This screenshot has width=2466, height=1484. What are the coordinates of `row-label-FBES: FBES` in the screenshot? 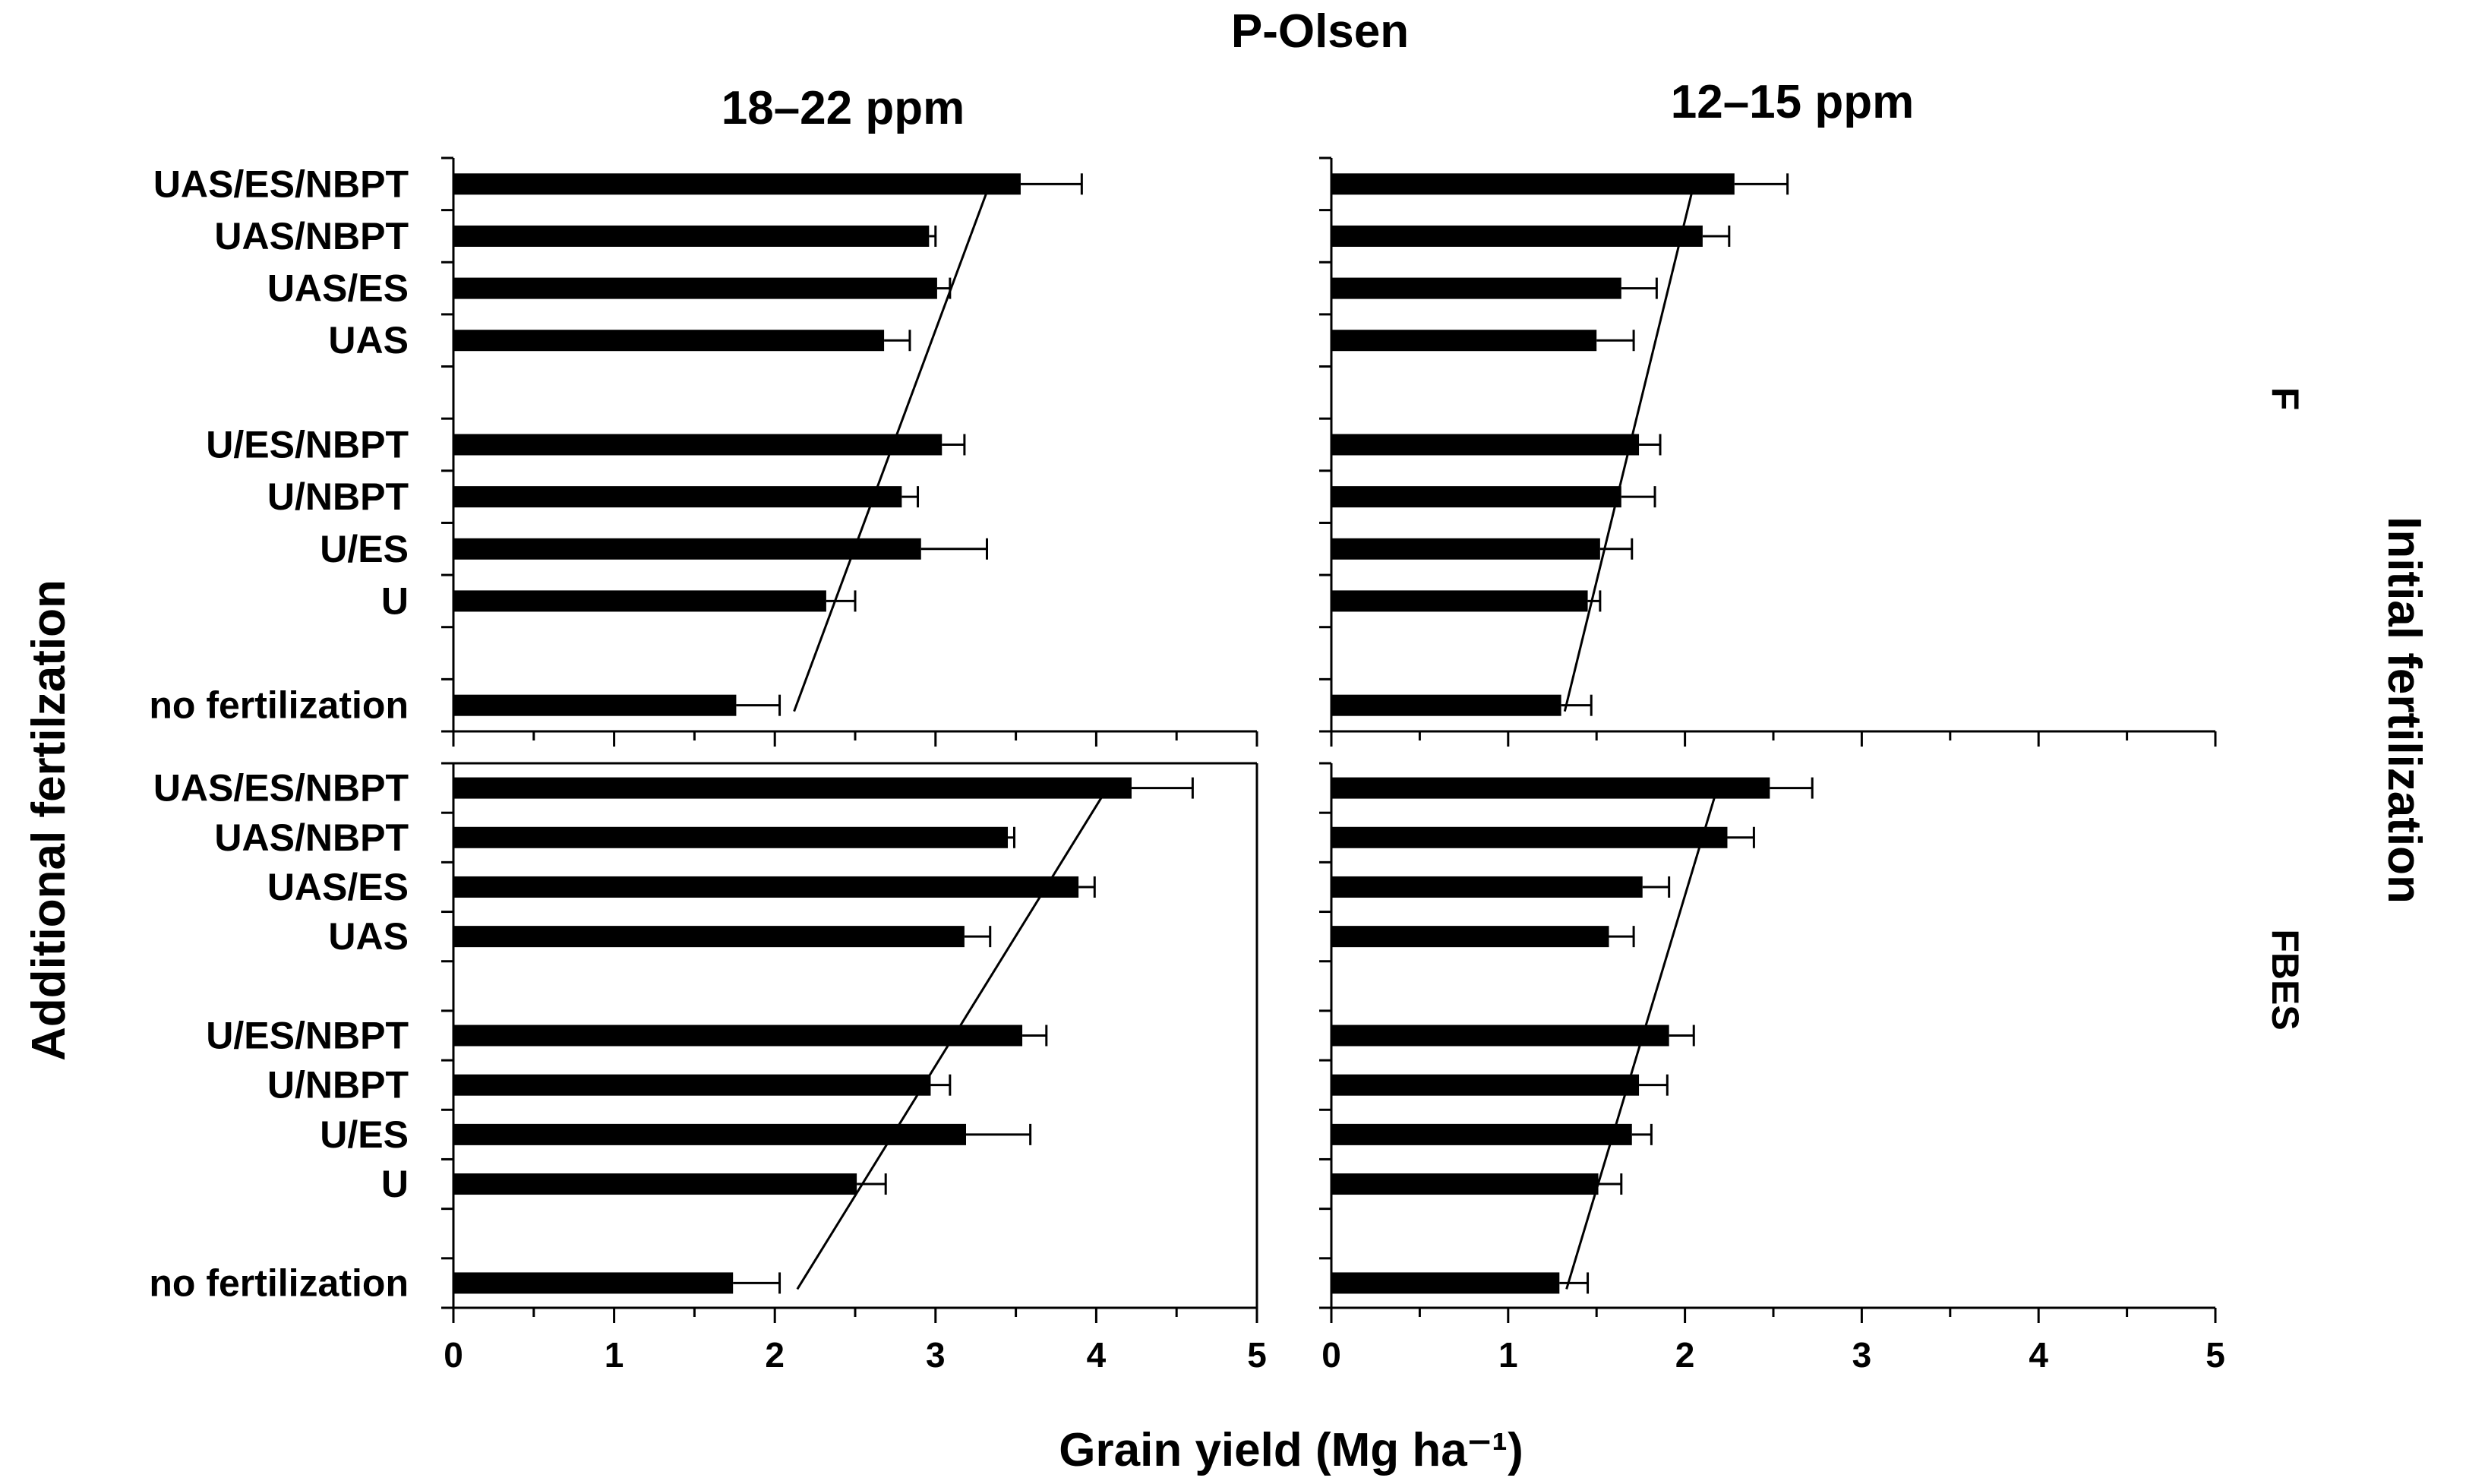 It's located at (2285, 979).